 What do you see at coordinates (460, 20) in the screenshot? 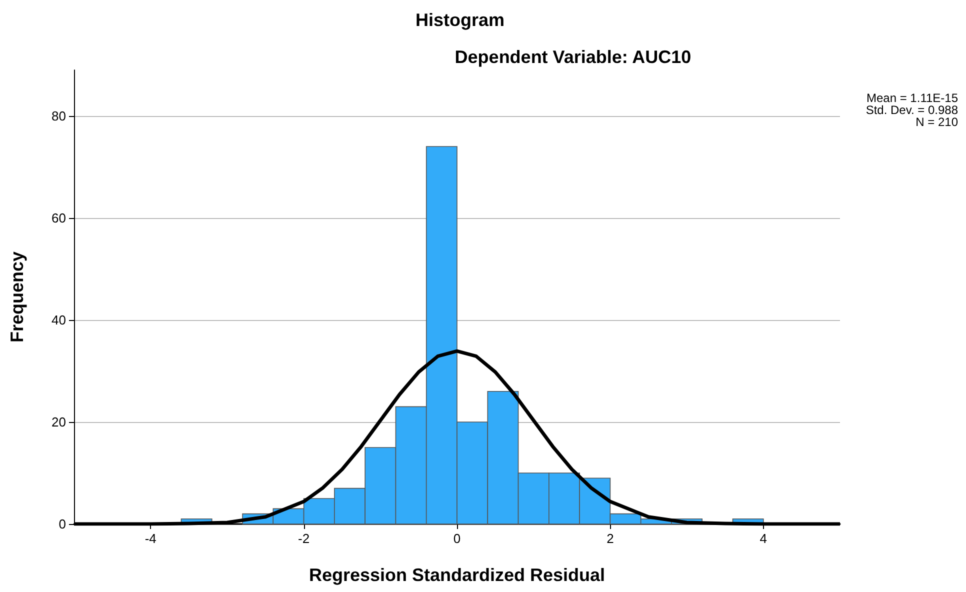
I see `chart-title: Histogram` at bounding box center [460, 20].